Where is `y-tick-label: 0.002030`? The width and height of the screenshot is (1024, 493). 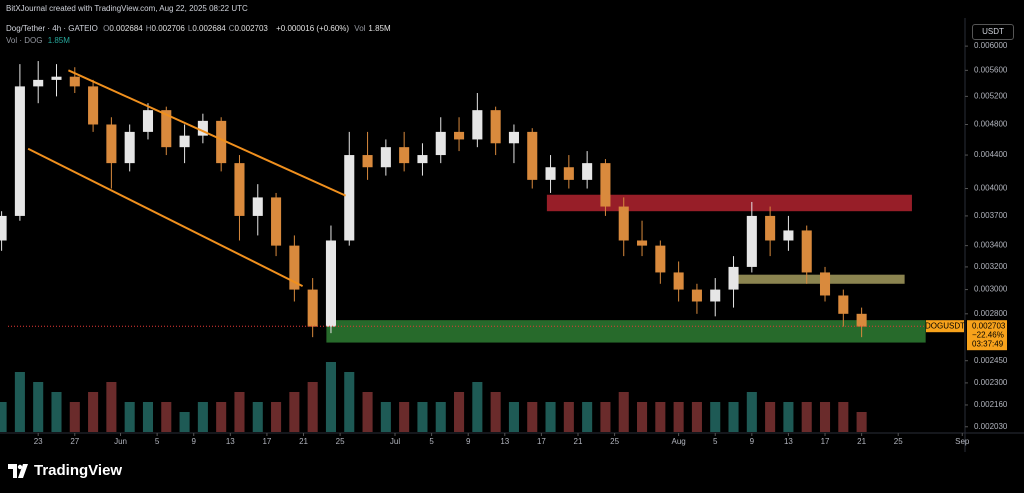 y-tick-label: 0.002030 is located at coordinates (991, 426).